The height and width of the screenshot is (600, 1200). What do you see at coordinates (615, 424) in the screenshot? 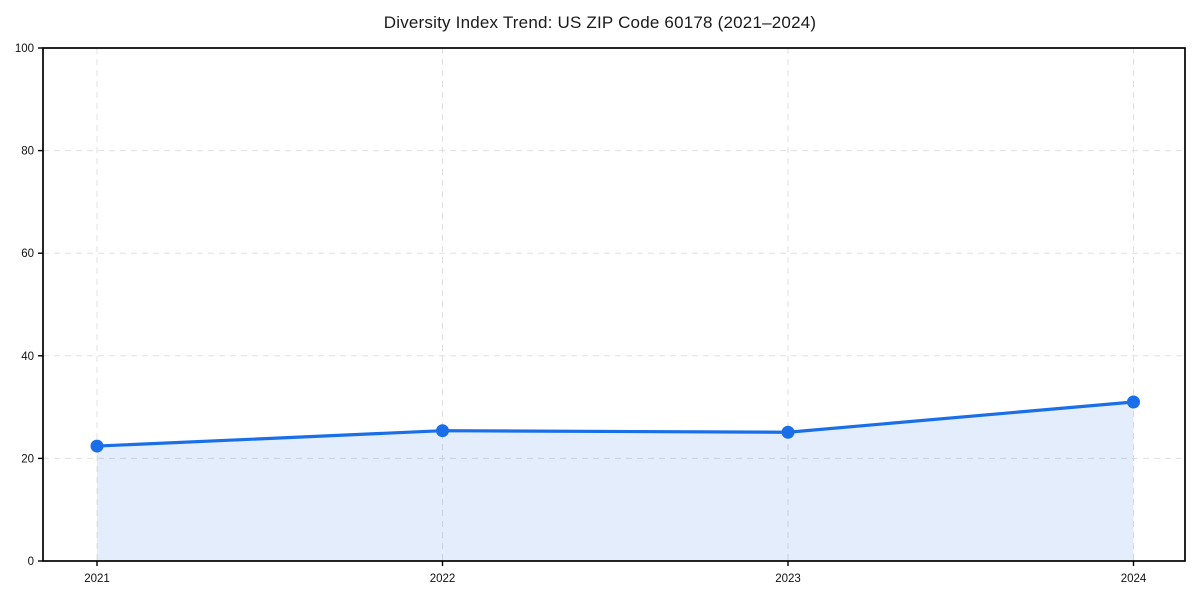
I see `trend-line` at bounding box center [615, 424].